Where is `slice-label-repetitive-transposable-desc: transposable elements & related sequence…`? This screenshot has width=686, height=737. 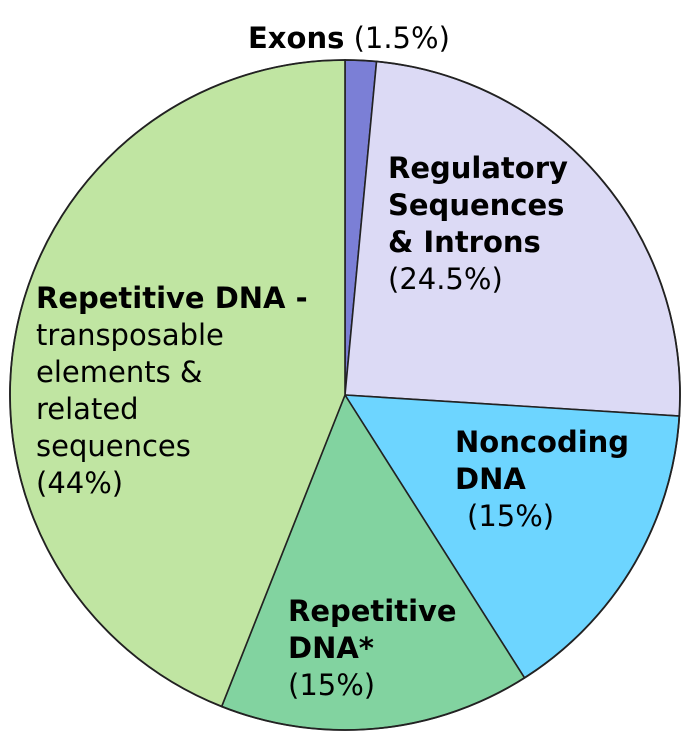 slice-label-repetitive-transposable-desc: transposable elements & related sequence… is located at coordinates (130, 390).